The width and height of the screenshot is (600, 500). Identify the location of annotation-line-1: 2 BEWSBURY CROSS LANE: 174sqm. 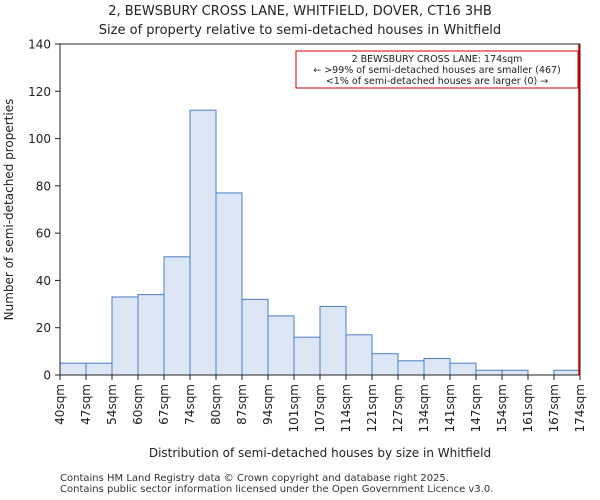
(437, 59).